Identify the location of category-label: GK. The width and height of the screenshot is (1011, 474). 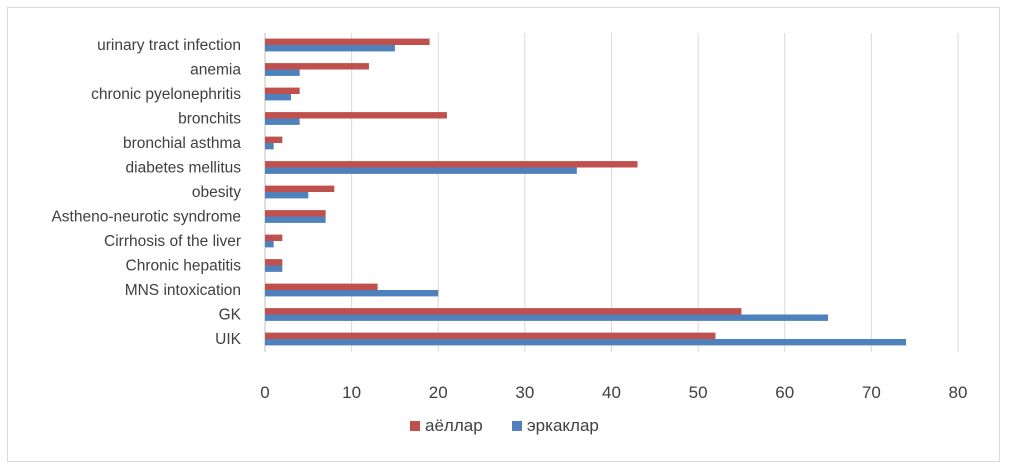
(230, 315).